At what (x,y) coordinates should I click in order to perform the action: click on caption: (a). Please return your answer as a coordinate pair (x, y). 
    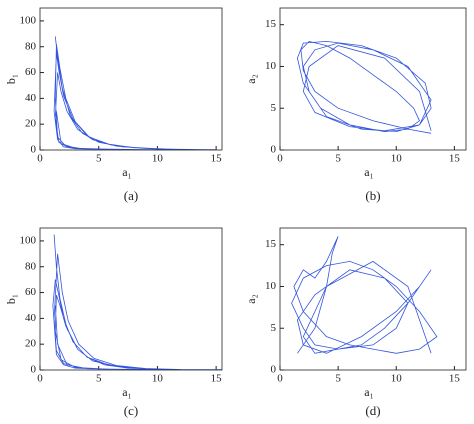
    Looking at the image, I should click on (131, 195).